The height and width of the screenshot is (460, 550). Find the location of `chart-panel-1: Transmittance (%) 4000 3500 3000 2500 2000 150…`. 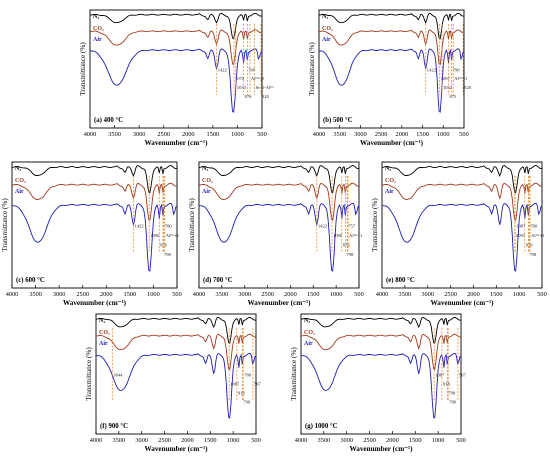

chart-panel-1: Transmittance (%) 4000 3500 3000 2500 2000 150… is located at coordinates (177, 78).